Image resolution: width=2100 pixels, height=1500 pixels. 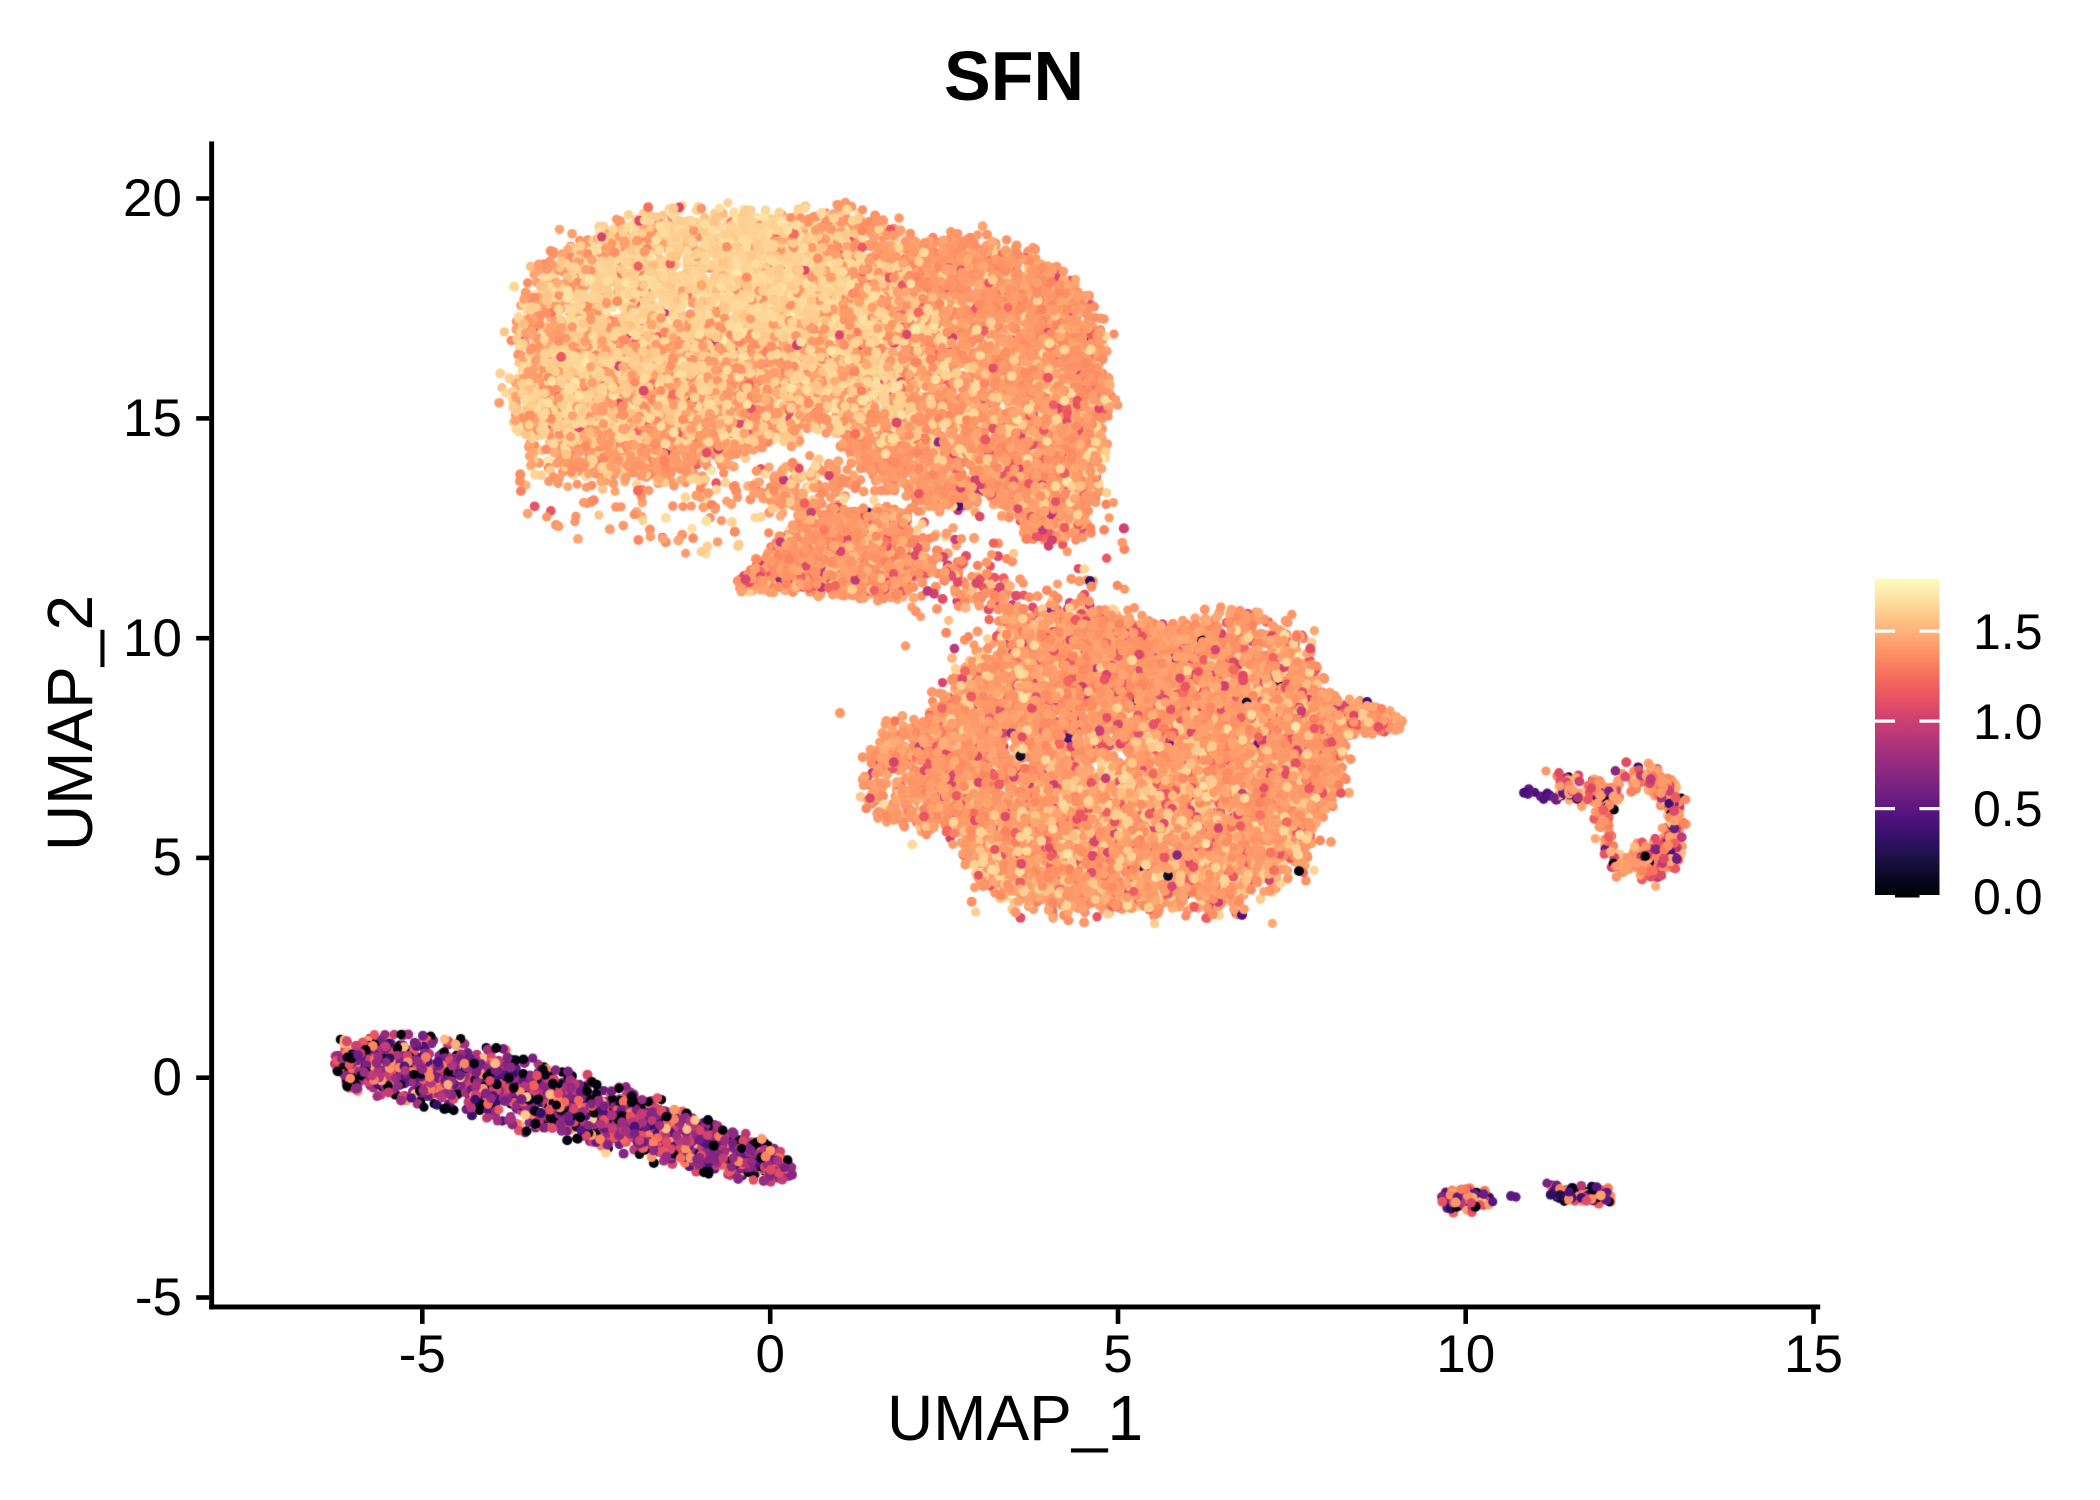 I want to click on svg-text: 1.5, so click(x=2008, y=632).